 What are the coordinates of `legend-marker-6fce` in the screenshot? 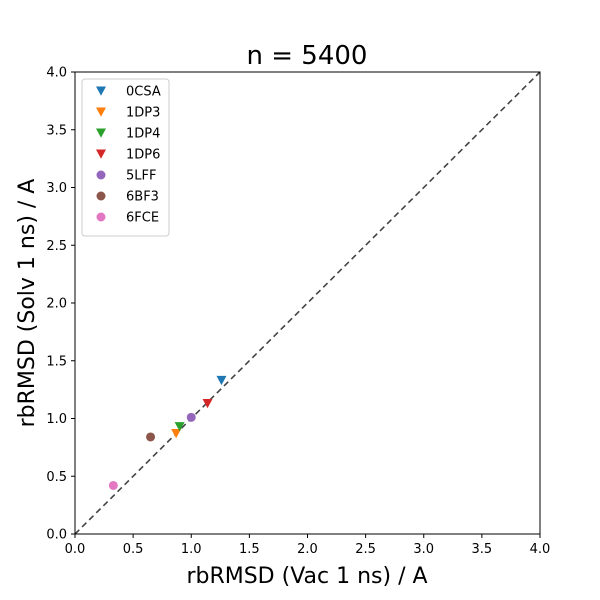 It's located at (101, 217).